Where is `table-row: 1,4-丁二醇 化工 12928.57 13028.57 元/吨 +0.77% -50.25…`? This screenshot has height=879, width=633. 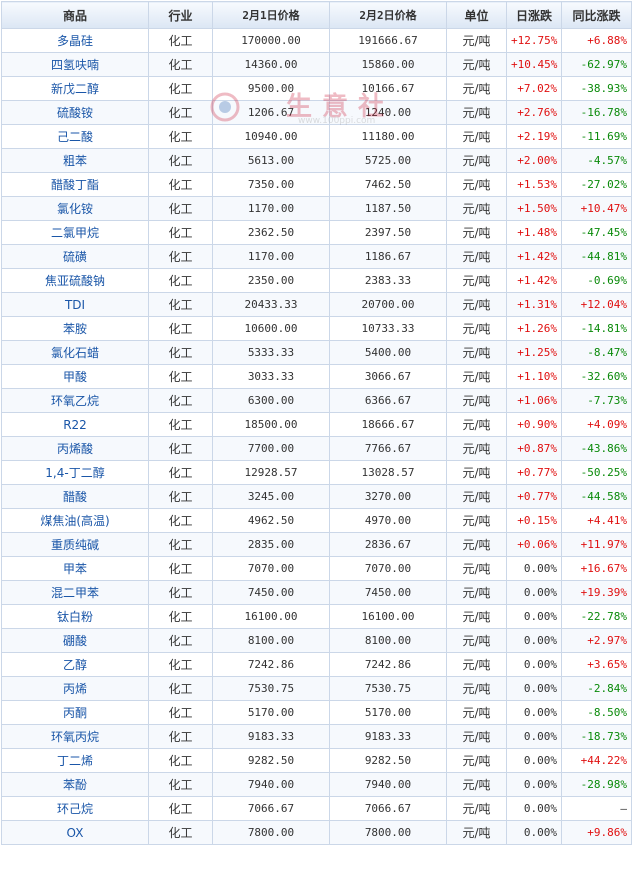 table-row: 1,4-丁二醇 化工 12928.57 13028.57 元/吨 +0.77% -50.25… is located at coordinates (316, 472).